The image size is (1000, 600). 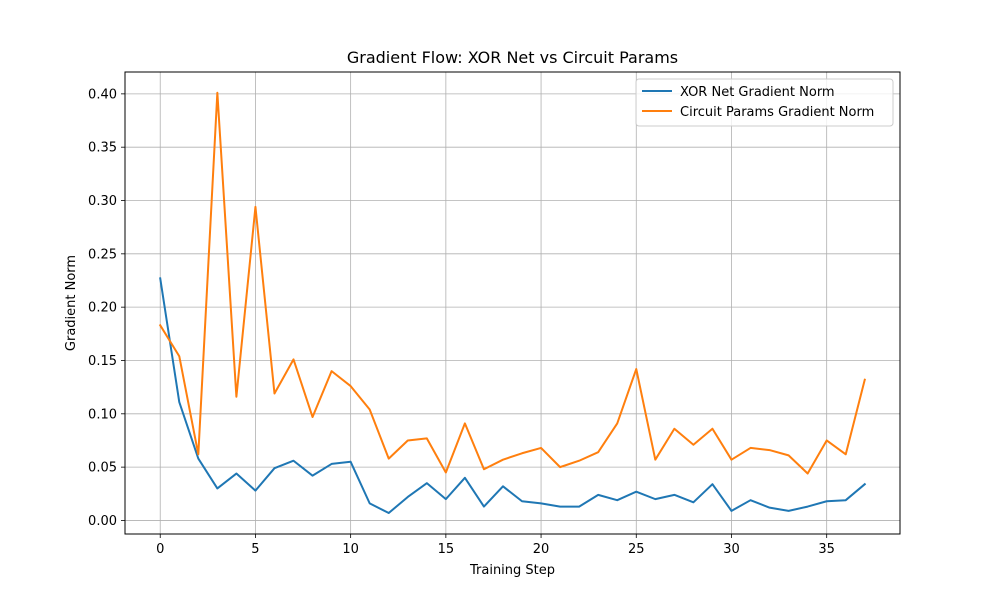 What do you see at coordinates (777, 112) in the screenshot?
I see `legend-label-circuit-params: Circuit Params Gradient Norm` at bounding box center [777, 112].